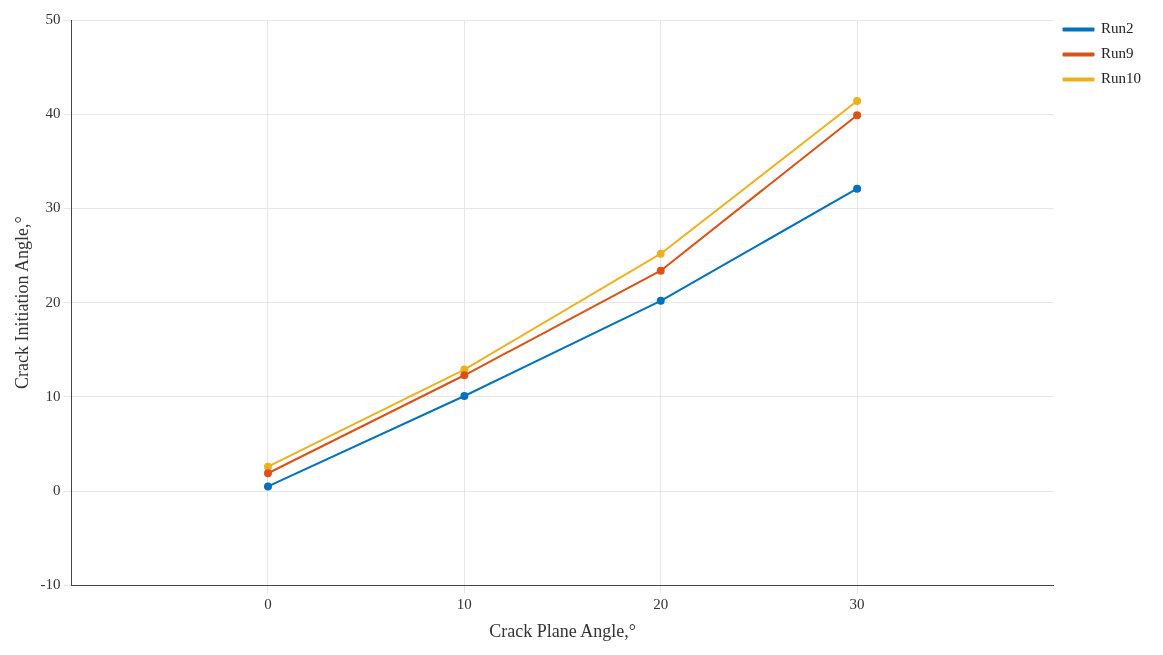 The width and height of the screenshot is (1163, 655). What do you see at coordinates (1117, 28) in the screenshot?
I see `legend-label: Run2` at bounding box center [1117, 28].